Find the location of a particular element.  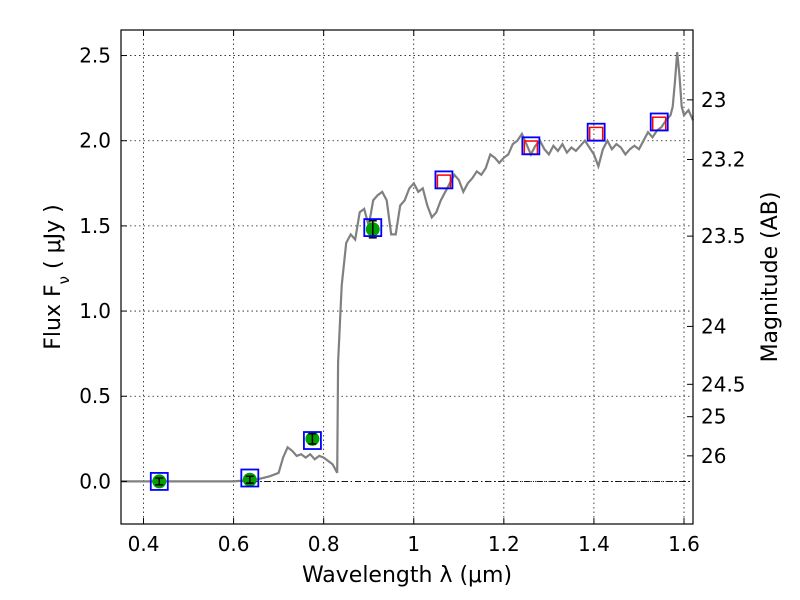

magnitude-tick-label: 25 is located at coordinates (713, 417).